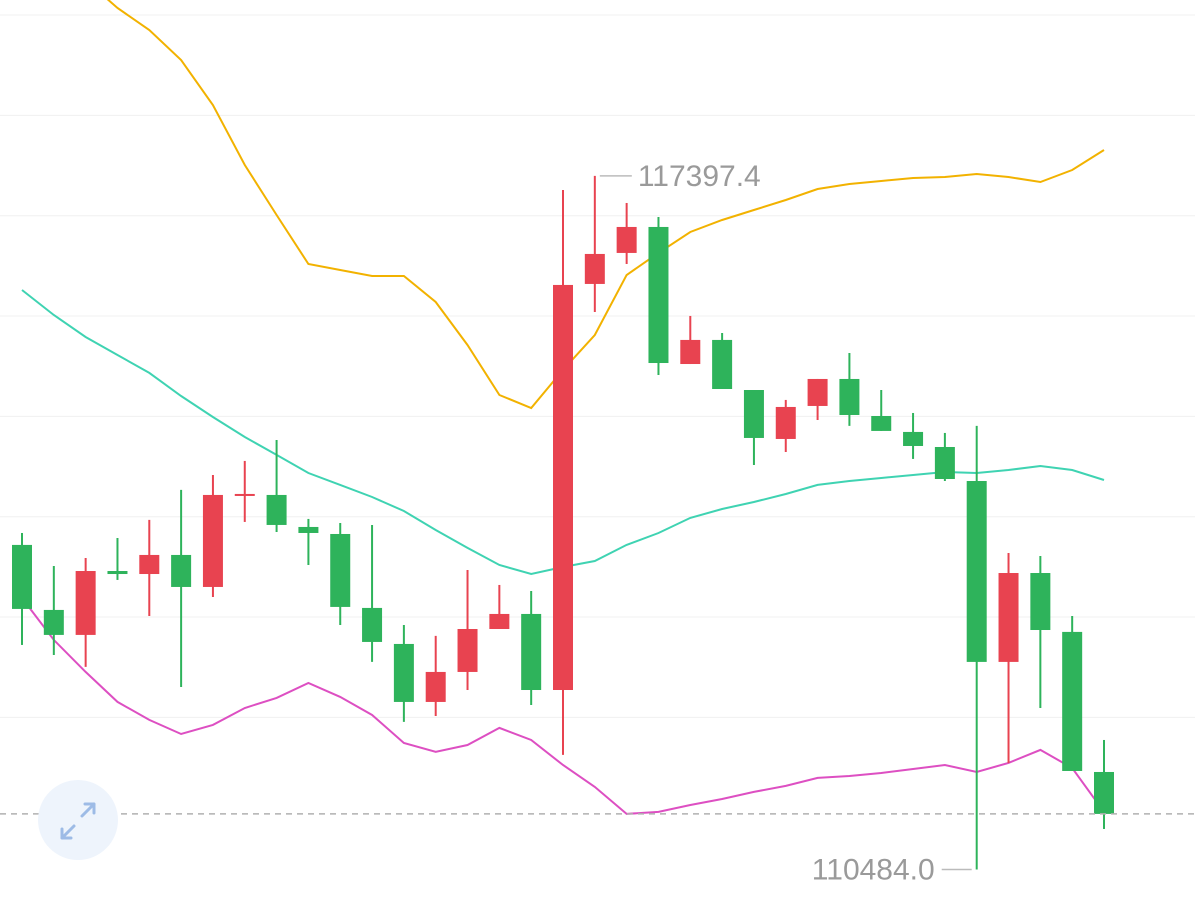  I want to click on expand-button-bg, so click(78, 820).